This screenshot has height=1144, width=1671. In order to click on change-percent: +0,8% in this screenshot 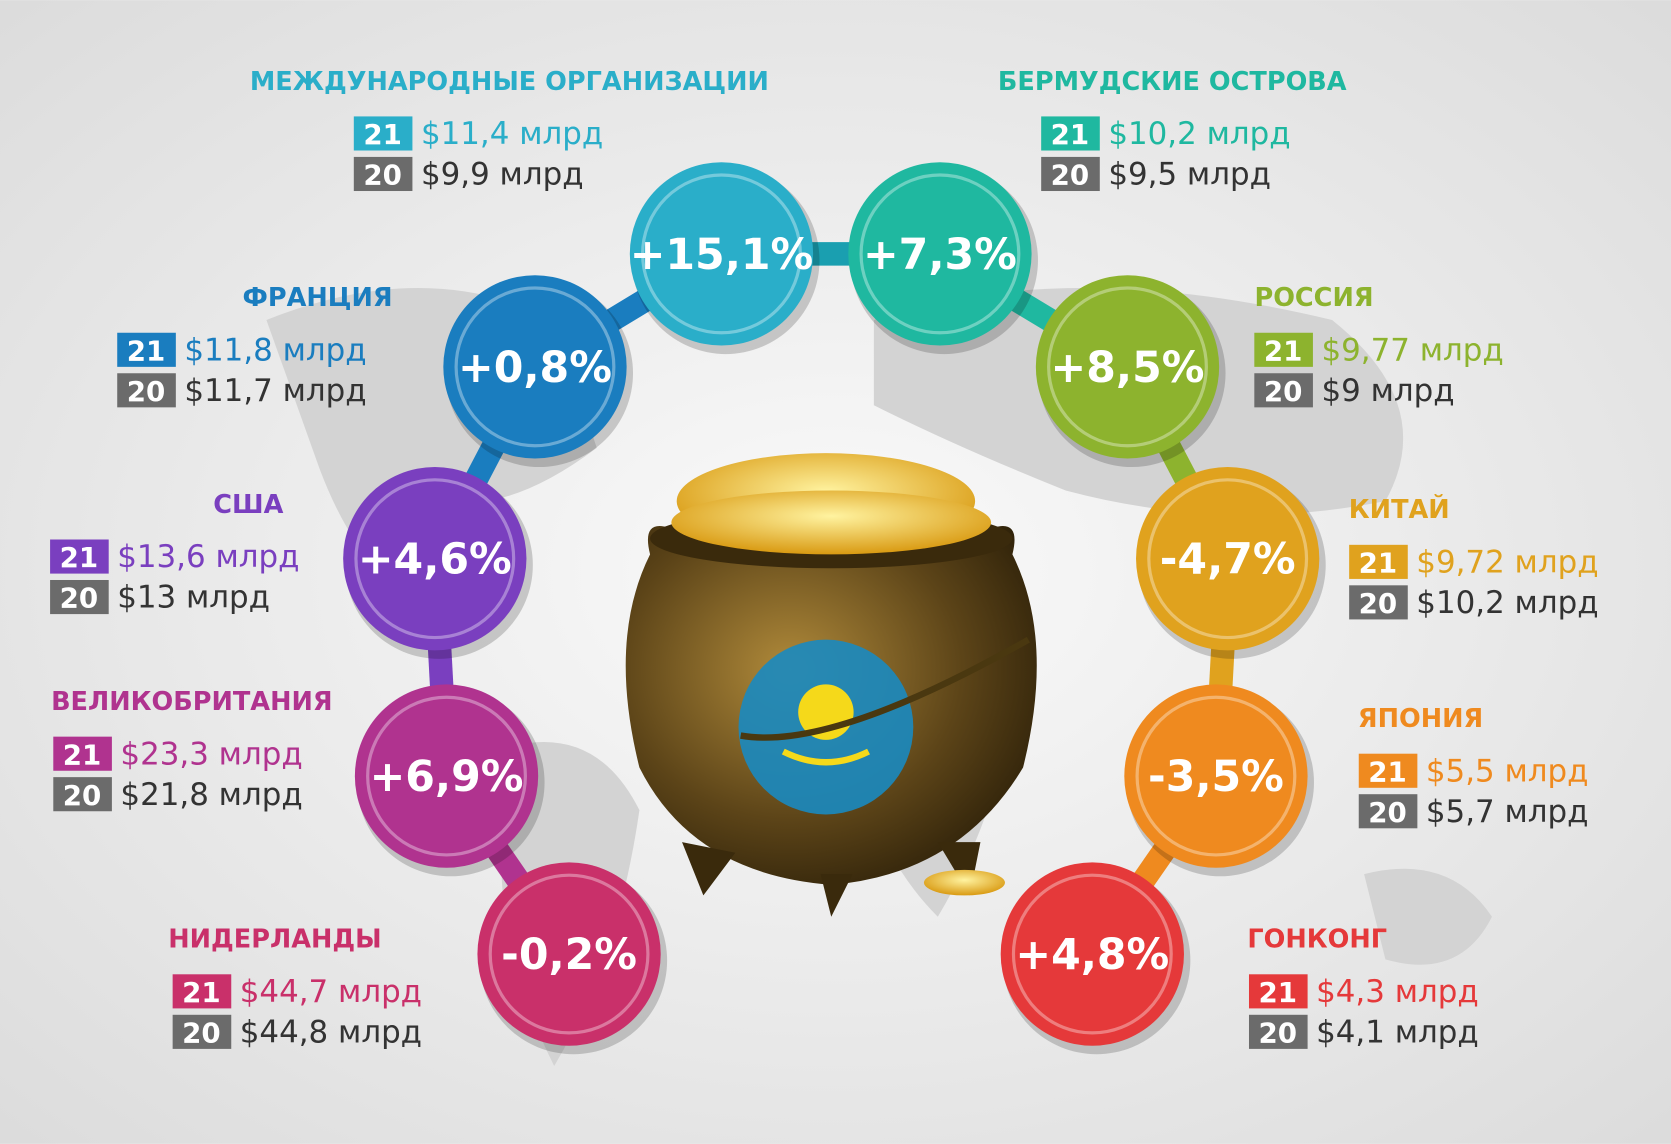, I will do `click(535, 368)`.